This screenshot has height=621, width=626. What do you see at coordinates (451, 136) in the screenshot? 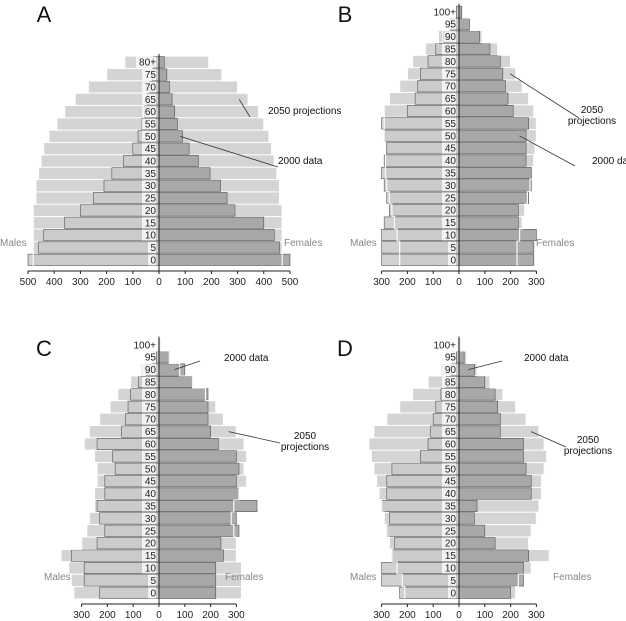
I see `age-label: 50` at bounding box center [451, 136].